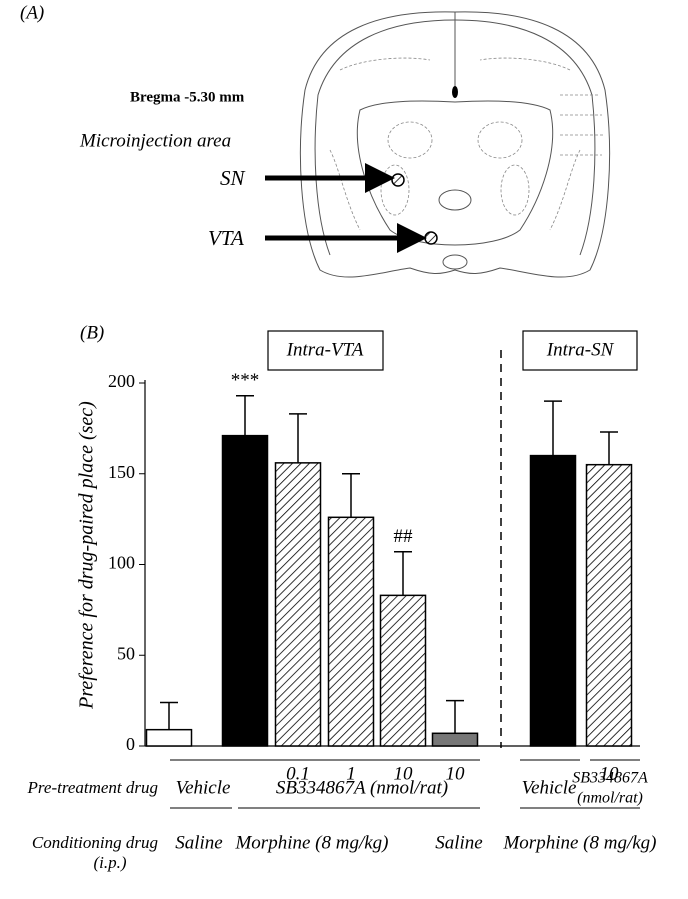 This screenshot has height=899, width=688. Describe the element at coordinates (226, 238) in the screenshot. I see `site-label: VTA` at that location.